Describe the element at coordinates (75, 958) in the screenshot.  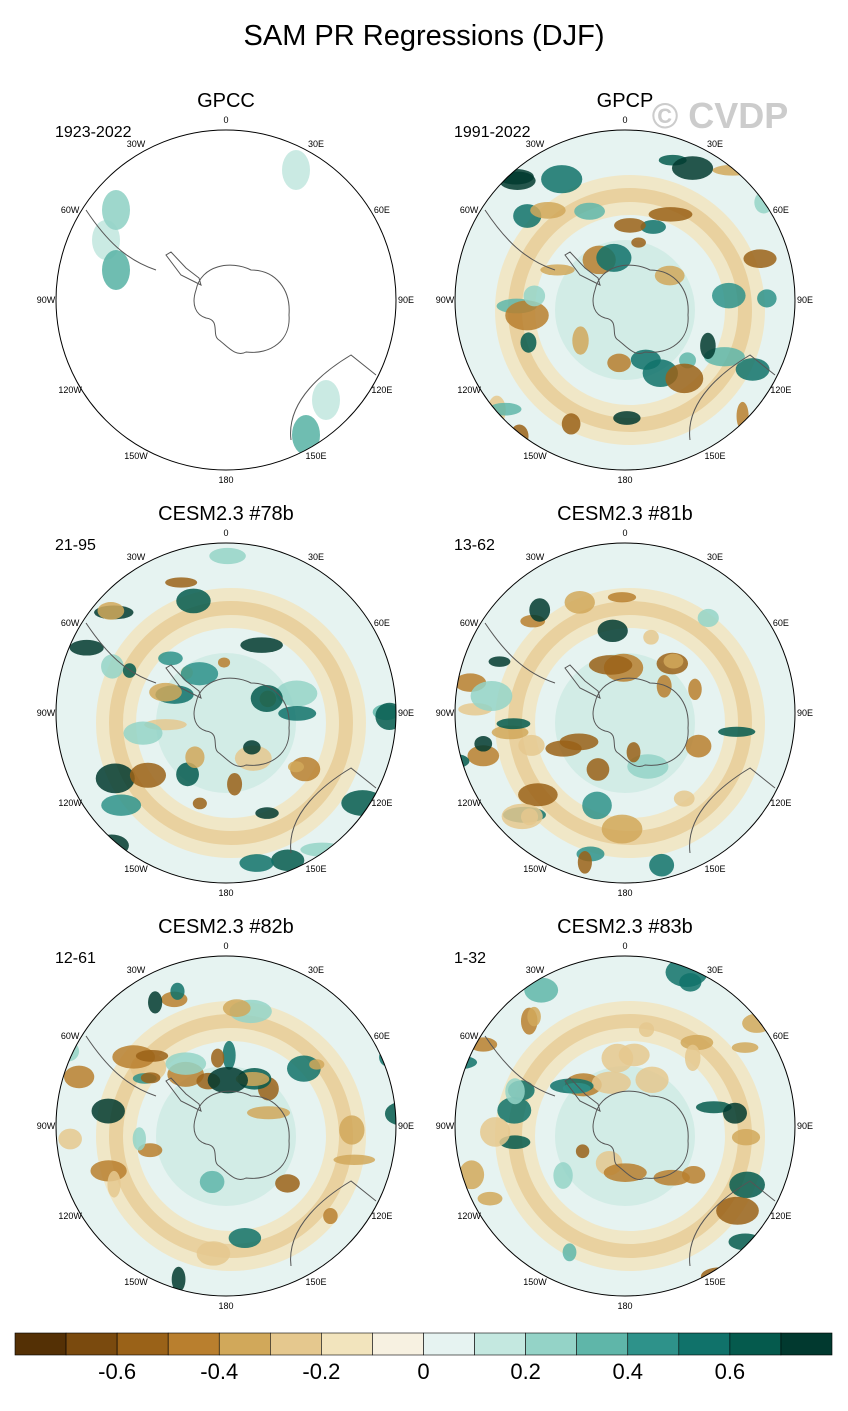
I see `period-label: 12-61` at that location.